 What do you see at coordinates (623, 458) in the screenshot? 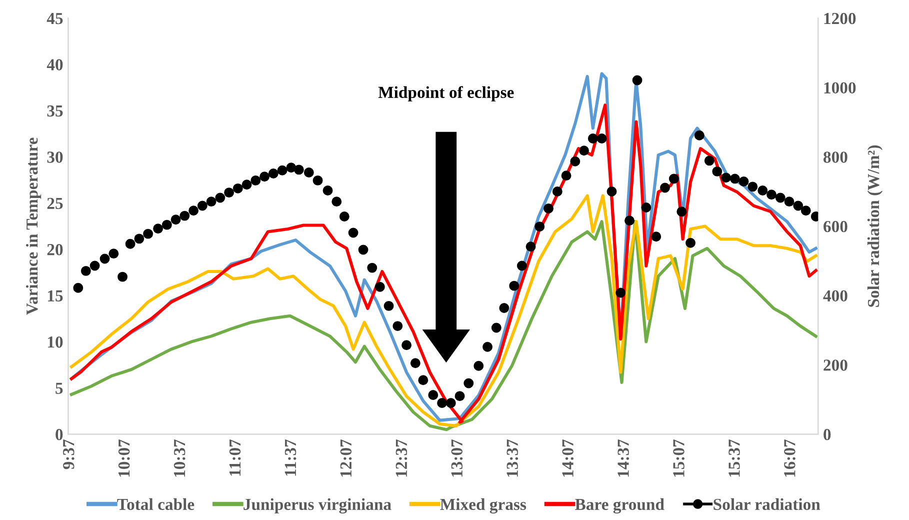
I see `x-tick-label: 14:37` at bounding box center [623, 458].